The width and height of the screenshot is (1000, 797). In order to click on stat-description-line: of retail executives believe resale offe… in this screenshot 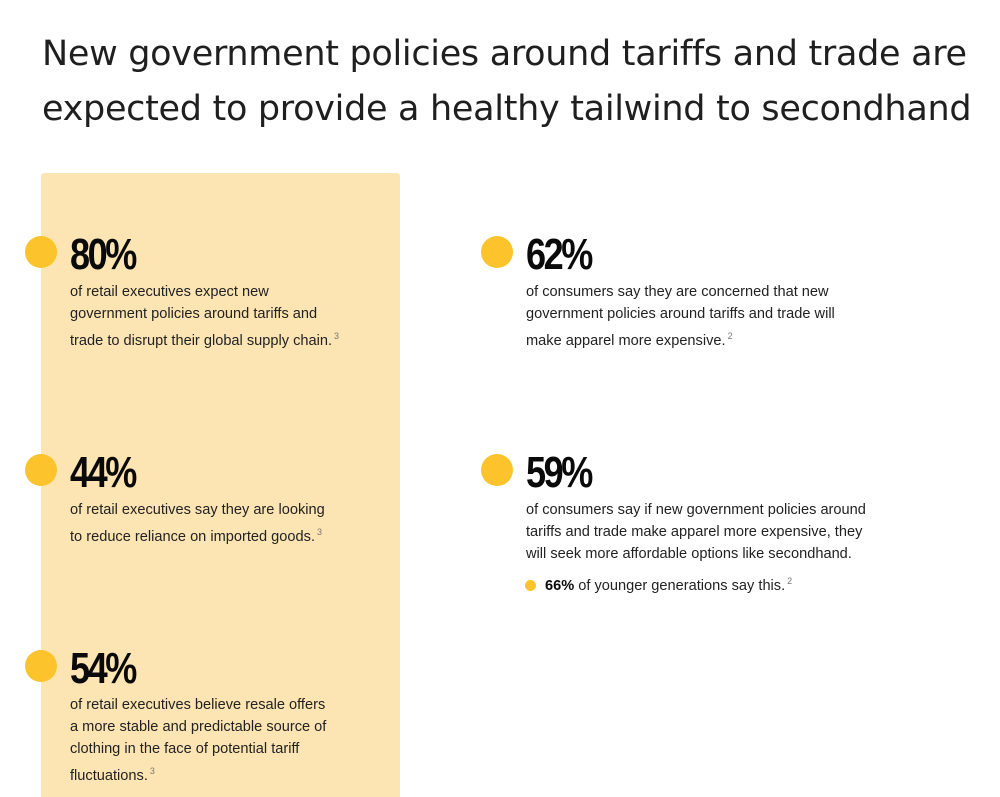, I will do `click(198, 705)`.